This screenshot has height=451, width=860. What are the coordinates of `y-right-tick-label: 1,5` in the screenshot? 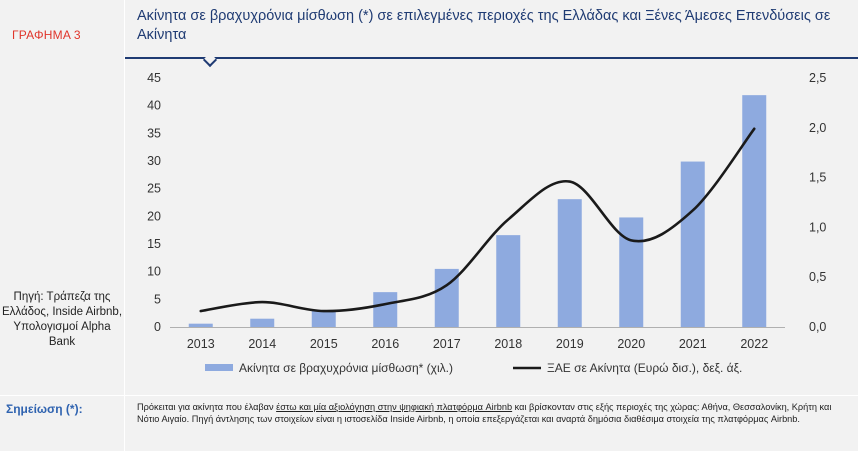 It's located at (817, 178).